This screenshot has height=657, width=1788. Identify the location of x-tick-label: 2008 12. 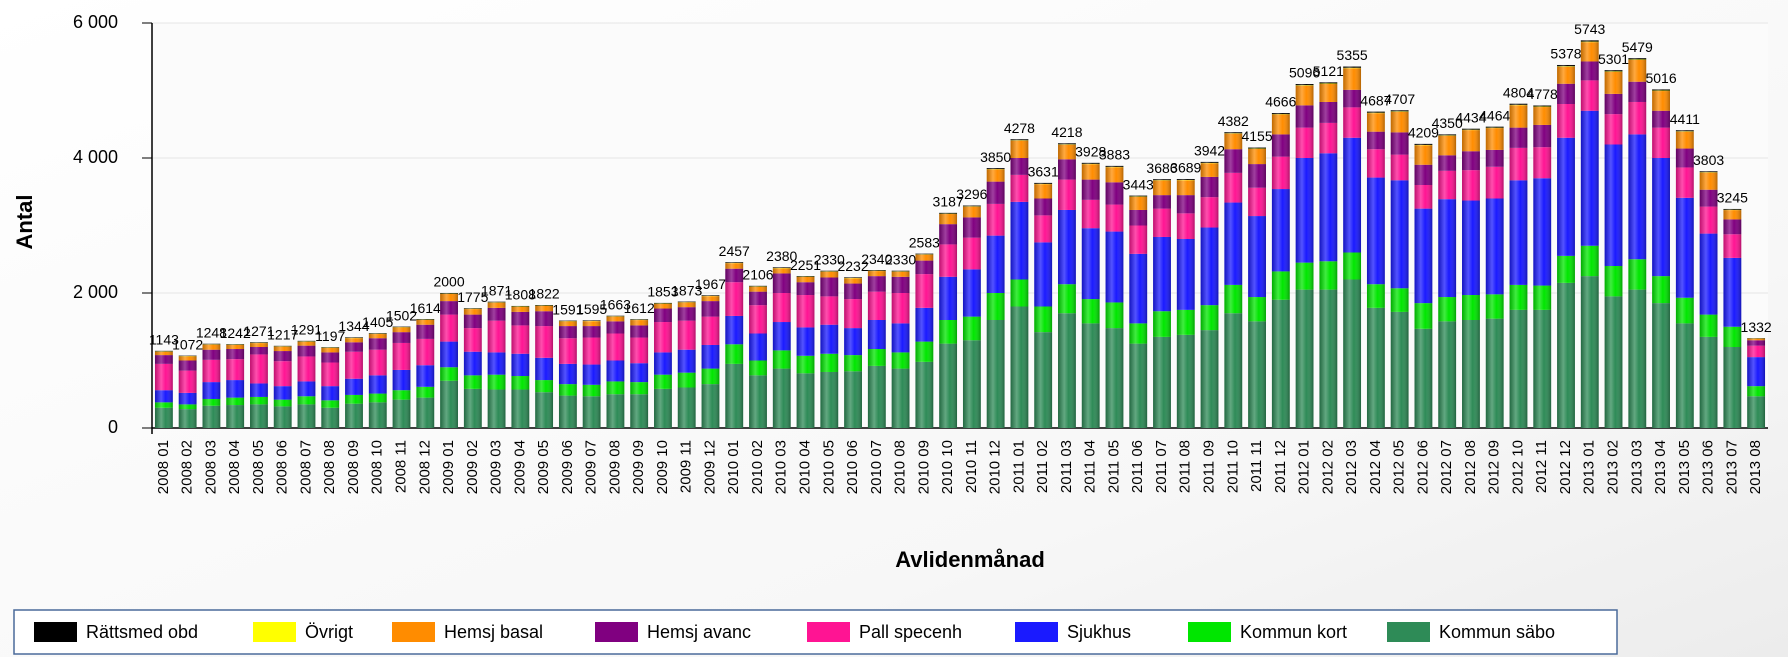
(424, 467).